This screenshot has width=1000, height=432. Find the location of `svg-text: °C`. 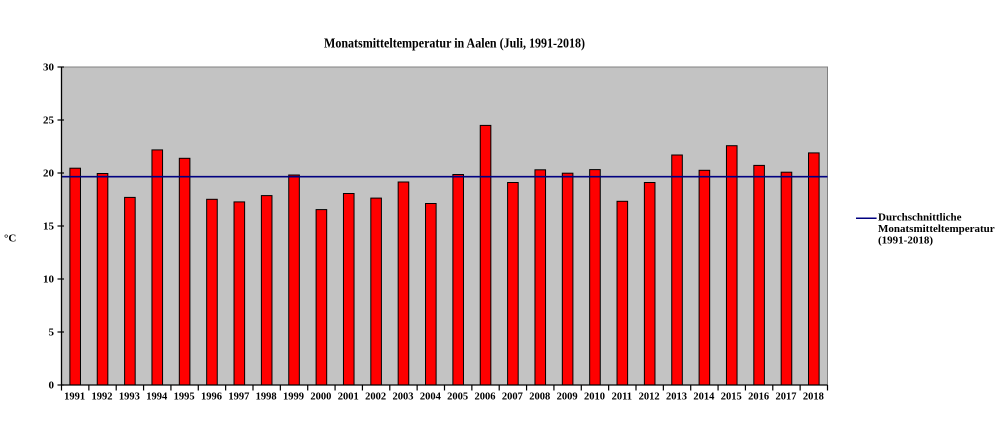

svg-text: °C is located at coordinates (10, 239).